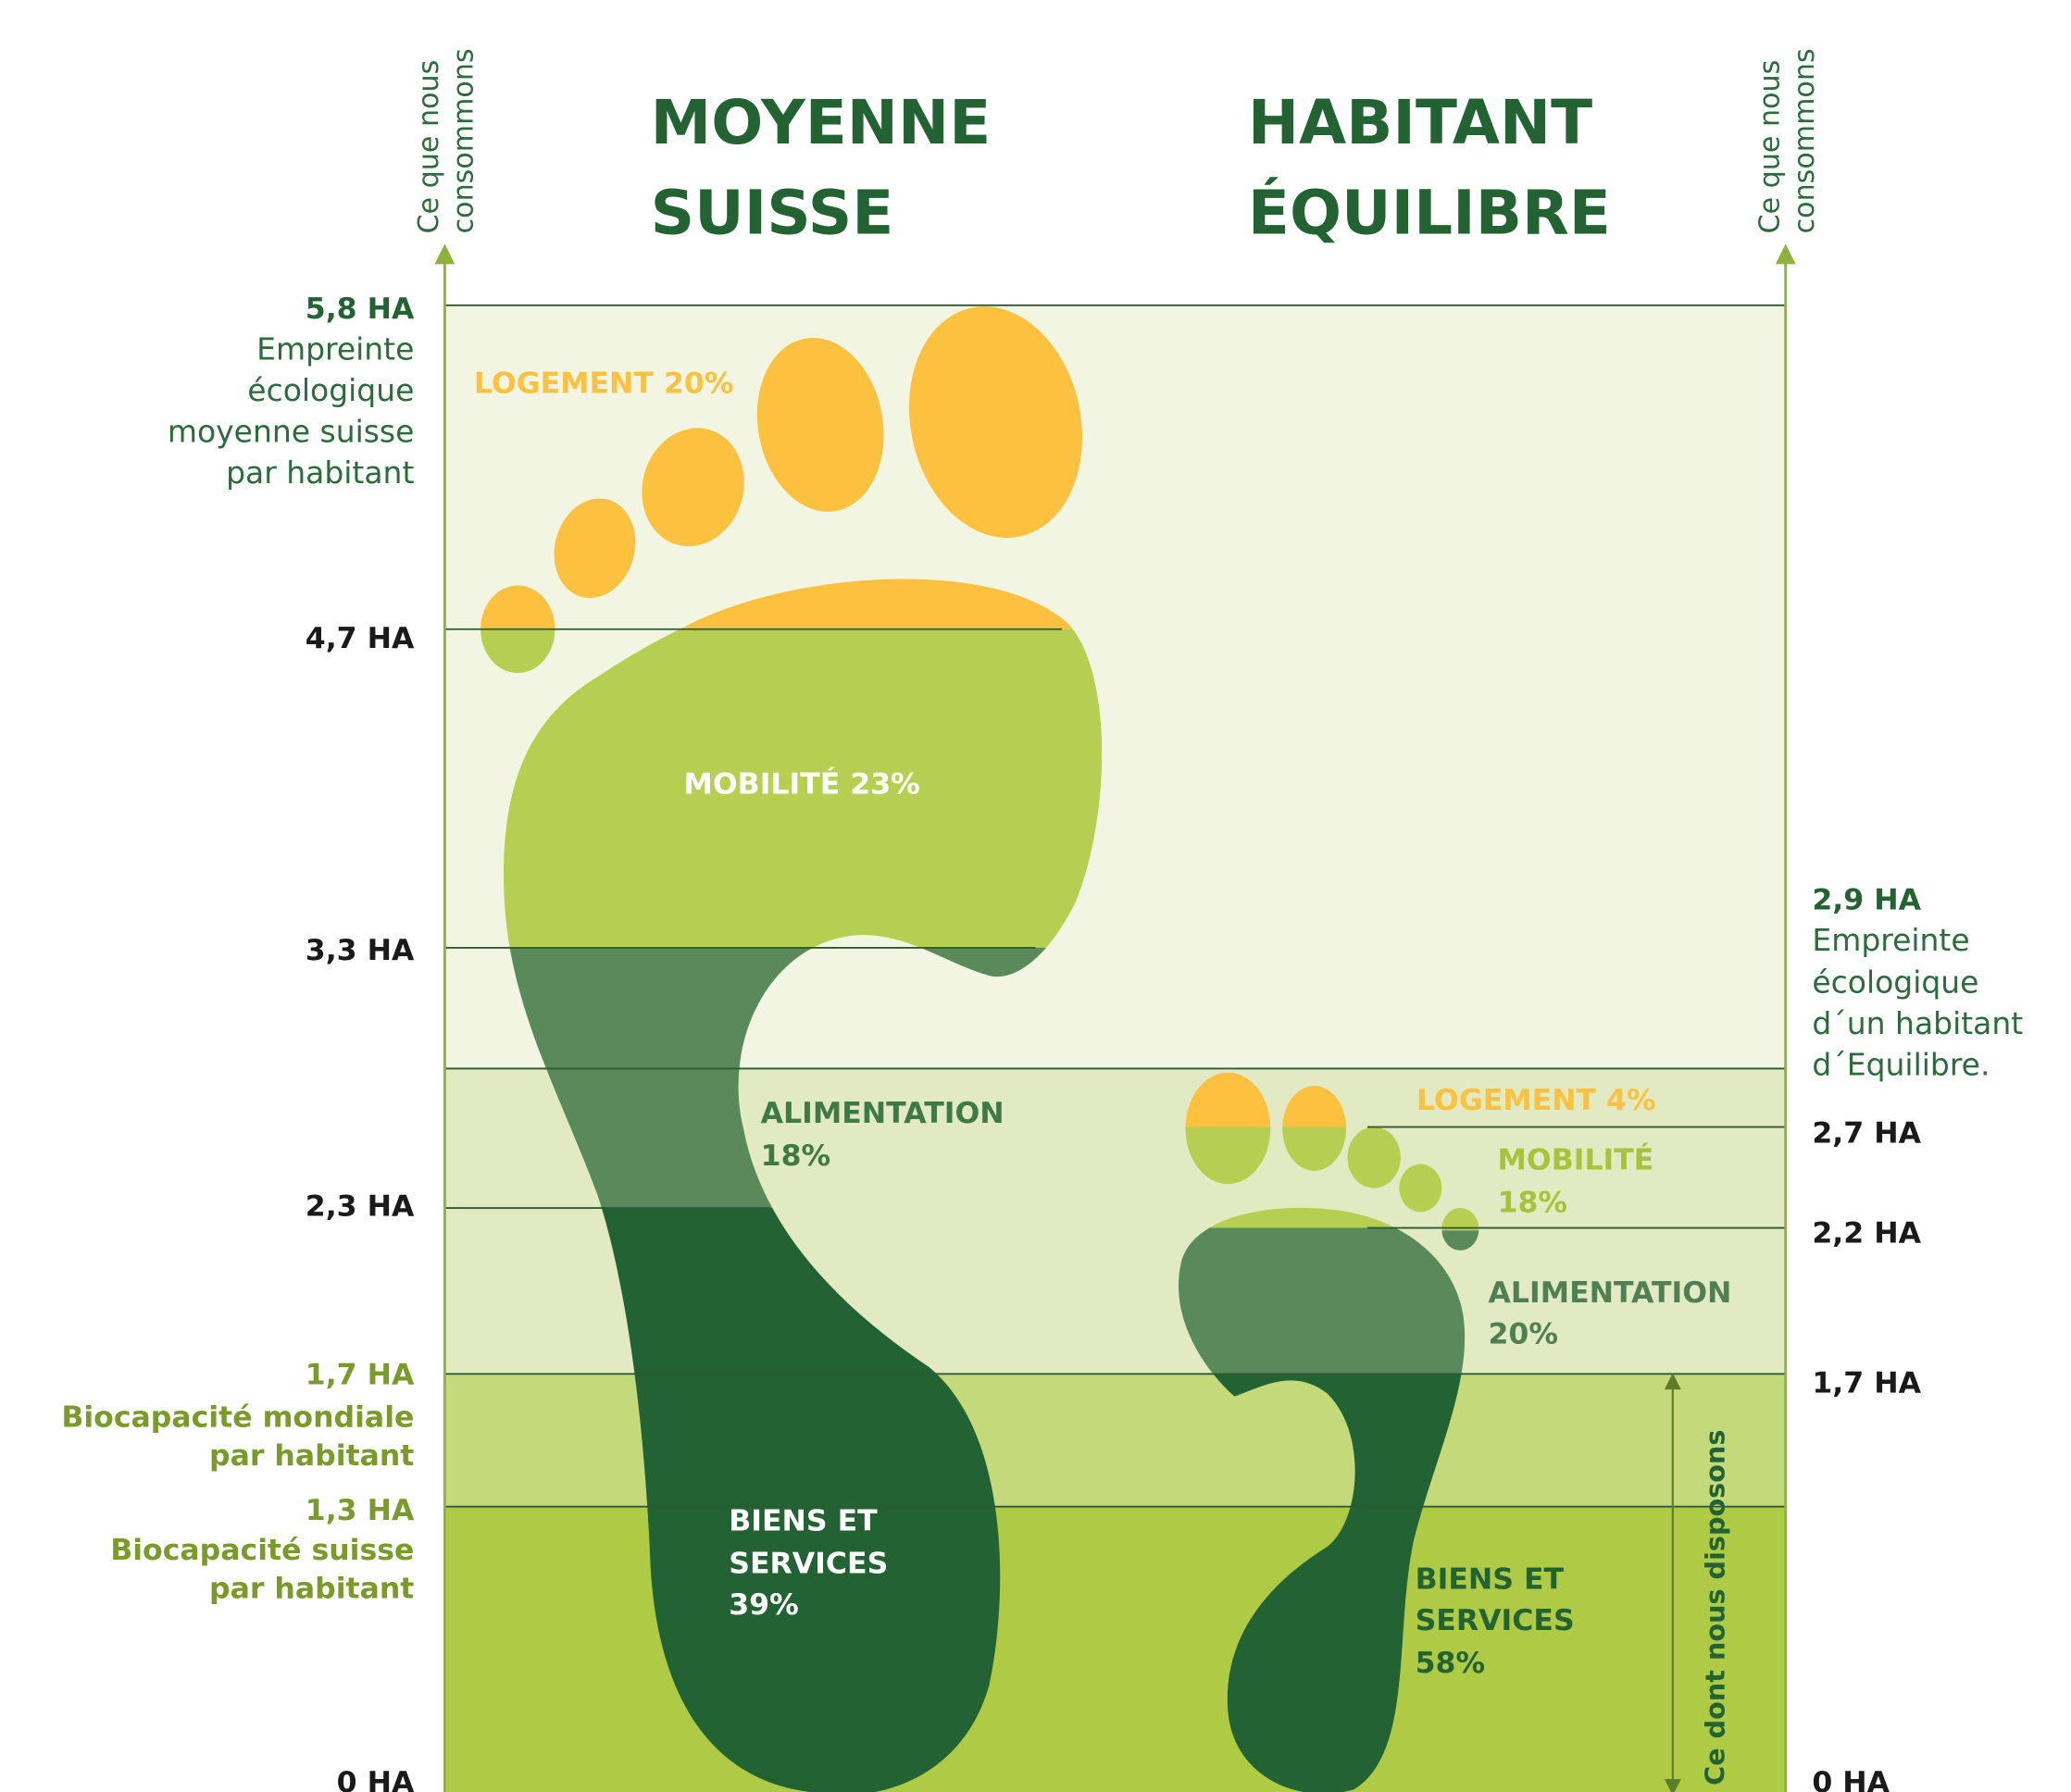  I want to click on swiss-toes, so click(781, 490).